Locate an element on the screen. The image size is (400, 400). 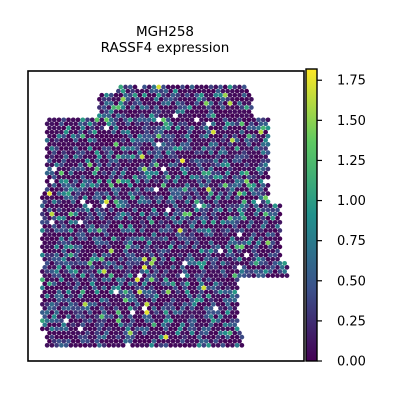
colorbar-tick-label: 0.75 is located at coordinates (351, 241).